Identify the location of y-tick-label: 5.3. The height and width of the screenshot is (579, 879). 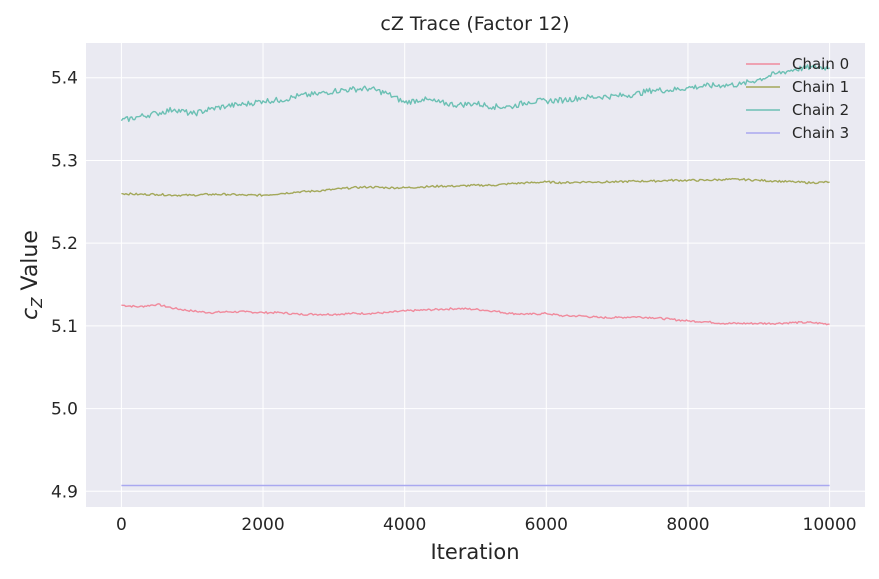
(64, 161).